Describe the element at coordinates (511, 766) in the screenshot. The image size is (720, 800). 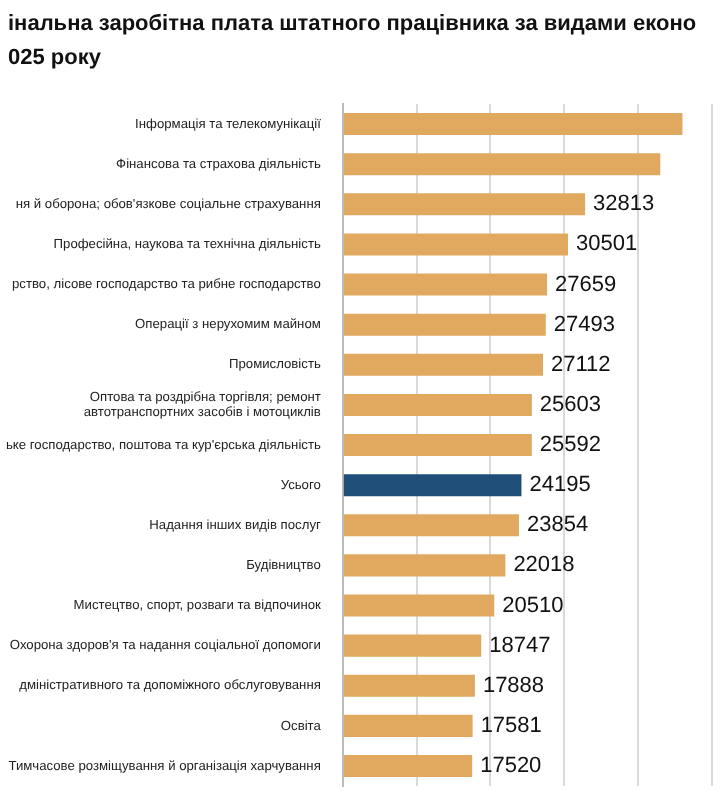
I see `data-label: 17520` at that location.